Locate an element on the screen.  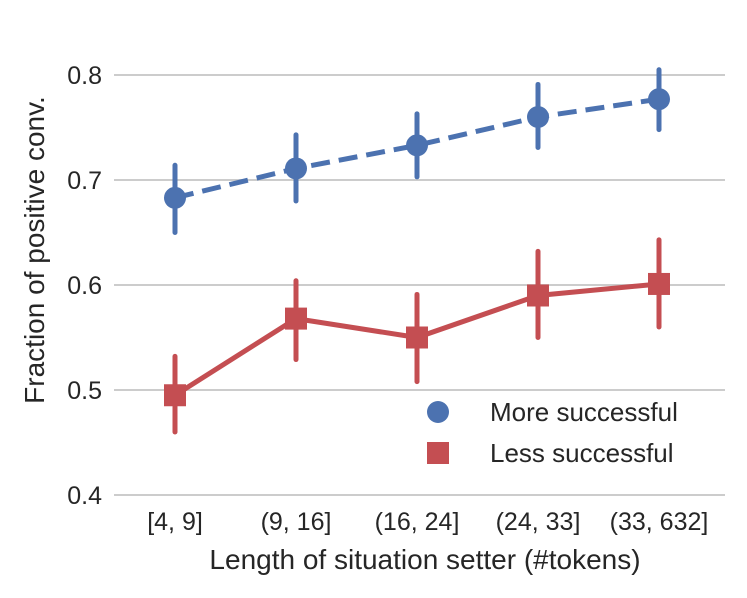
x-tick-label: (33, 632] is located at coordinates (659, 522).